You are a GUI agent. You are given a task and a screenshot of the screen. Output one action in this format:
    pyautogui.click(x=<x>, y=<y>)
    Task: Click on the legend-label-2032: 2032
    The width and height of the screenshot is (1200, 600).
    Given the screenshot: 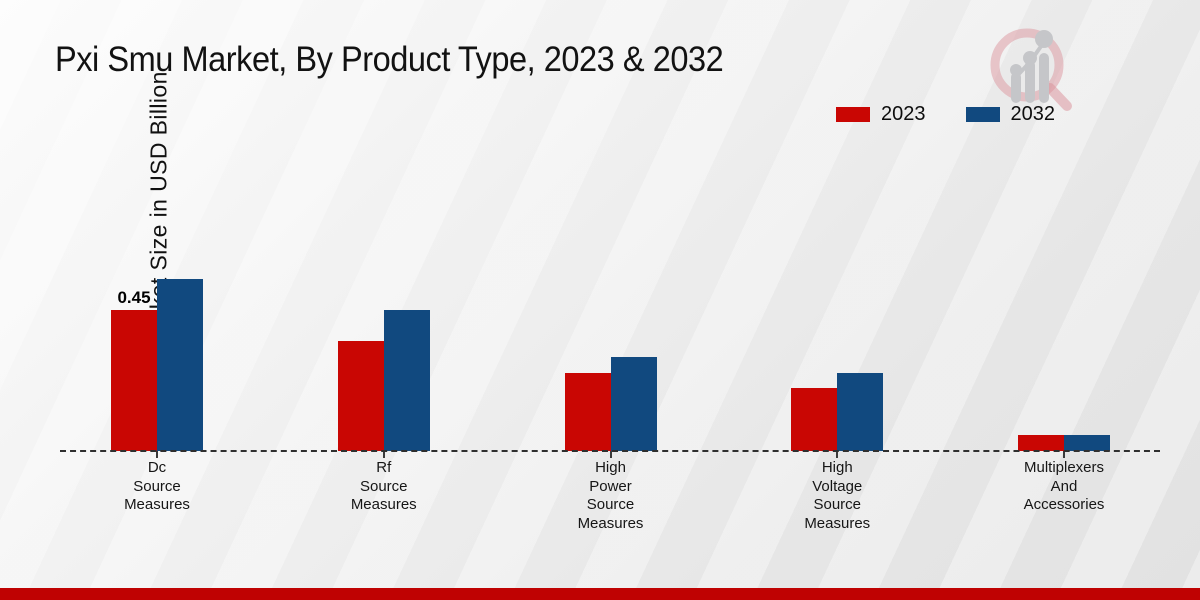 What is the action you would take?
    pyautogui.click(x=1033, y=114)
    